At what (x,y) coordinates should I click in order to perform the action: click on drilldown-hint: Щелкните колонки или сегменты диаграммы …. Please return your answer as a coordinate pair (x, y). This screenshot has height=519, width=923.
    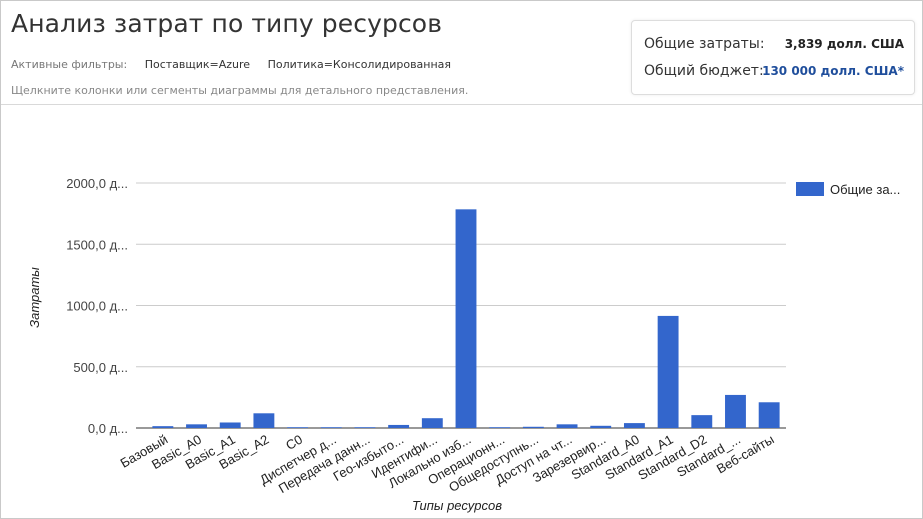
    Looking at the image, I should click on (240, 90).